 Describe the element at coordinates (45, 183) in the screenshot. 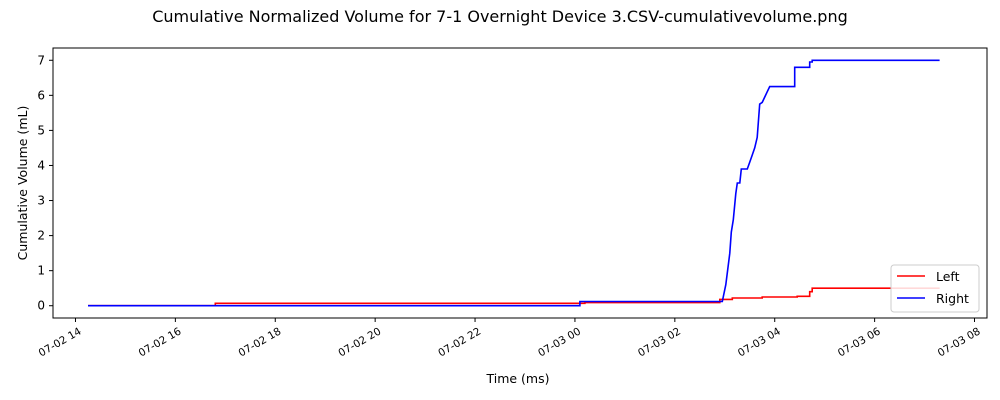

I see `y-axis: 0 1 2 3 4 5 6 7` at that location.